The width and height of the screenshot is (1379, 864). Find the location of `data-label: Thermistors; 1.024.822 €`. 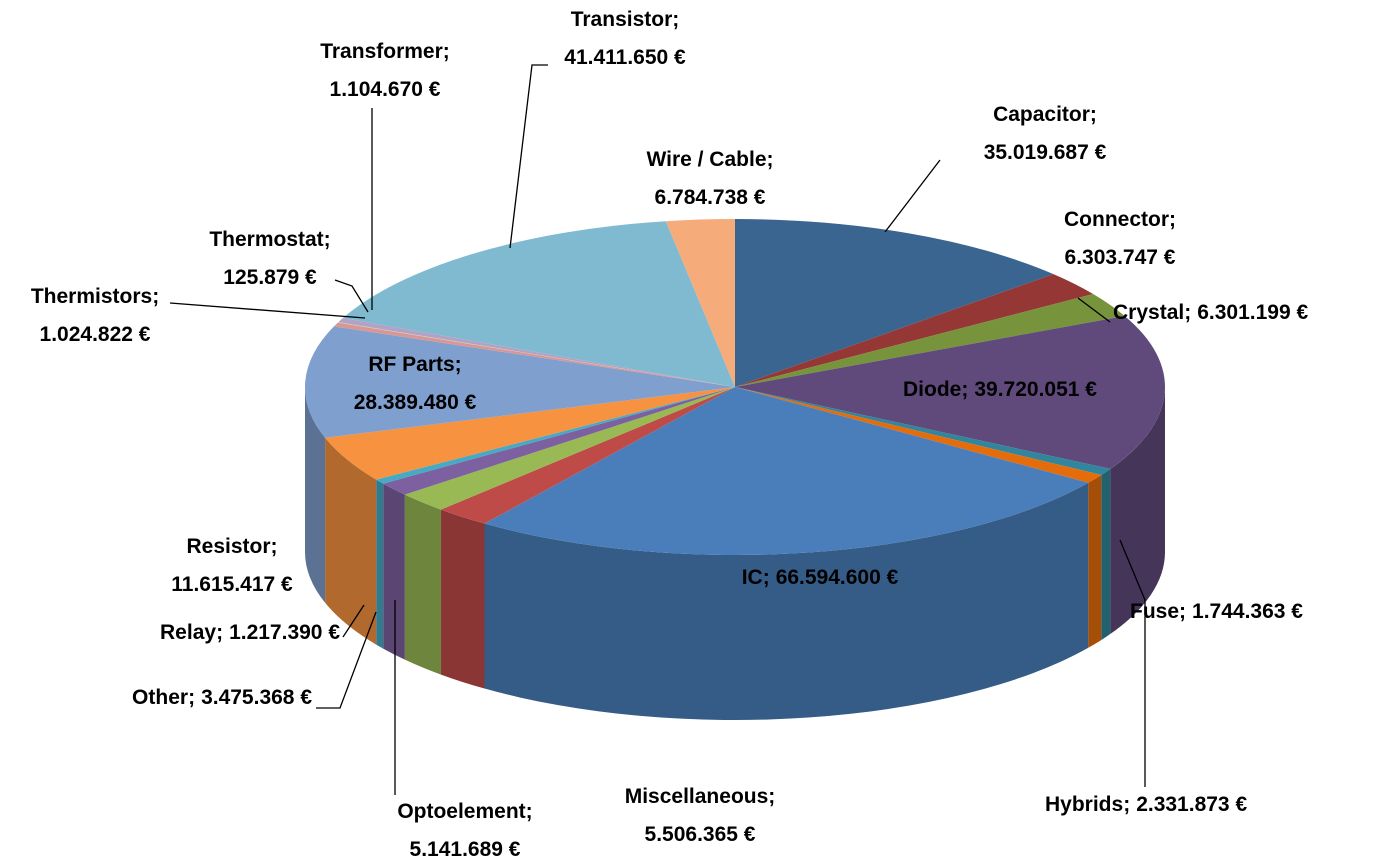

data-label: Thermistors; 1.024.822 € is located at coordinates (95, 315).